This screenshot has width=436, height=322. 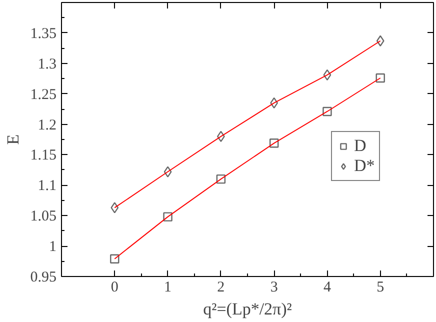 What do you see at coordinates (114, 288) in the screenshot?
I see `x-tick-label: 0` at bounding box center [114, 288].